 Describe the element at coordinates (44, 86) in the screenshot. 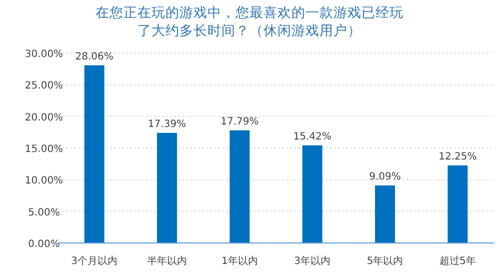

I see `y-tick-label: 25.00%` at that location.